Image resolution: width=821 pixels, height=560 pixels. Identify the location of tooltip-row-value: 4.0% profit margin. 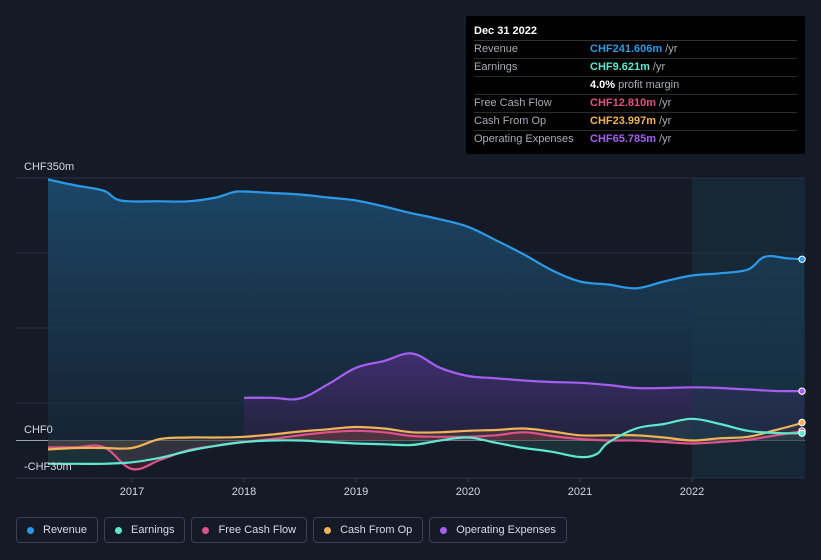
(635, 85).